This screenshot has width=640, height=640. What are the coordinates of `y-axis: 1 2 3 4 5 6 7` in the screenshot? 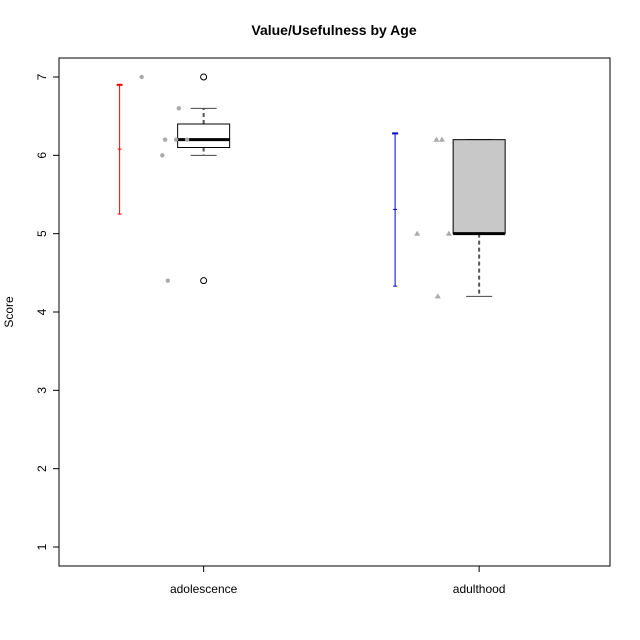 It's located at (47, 311).